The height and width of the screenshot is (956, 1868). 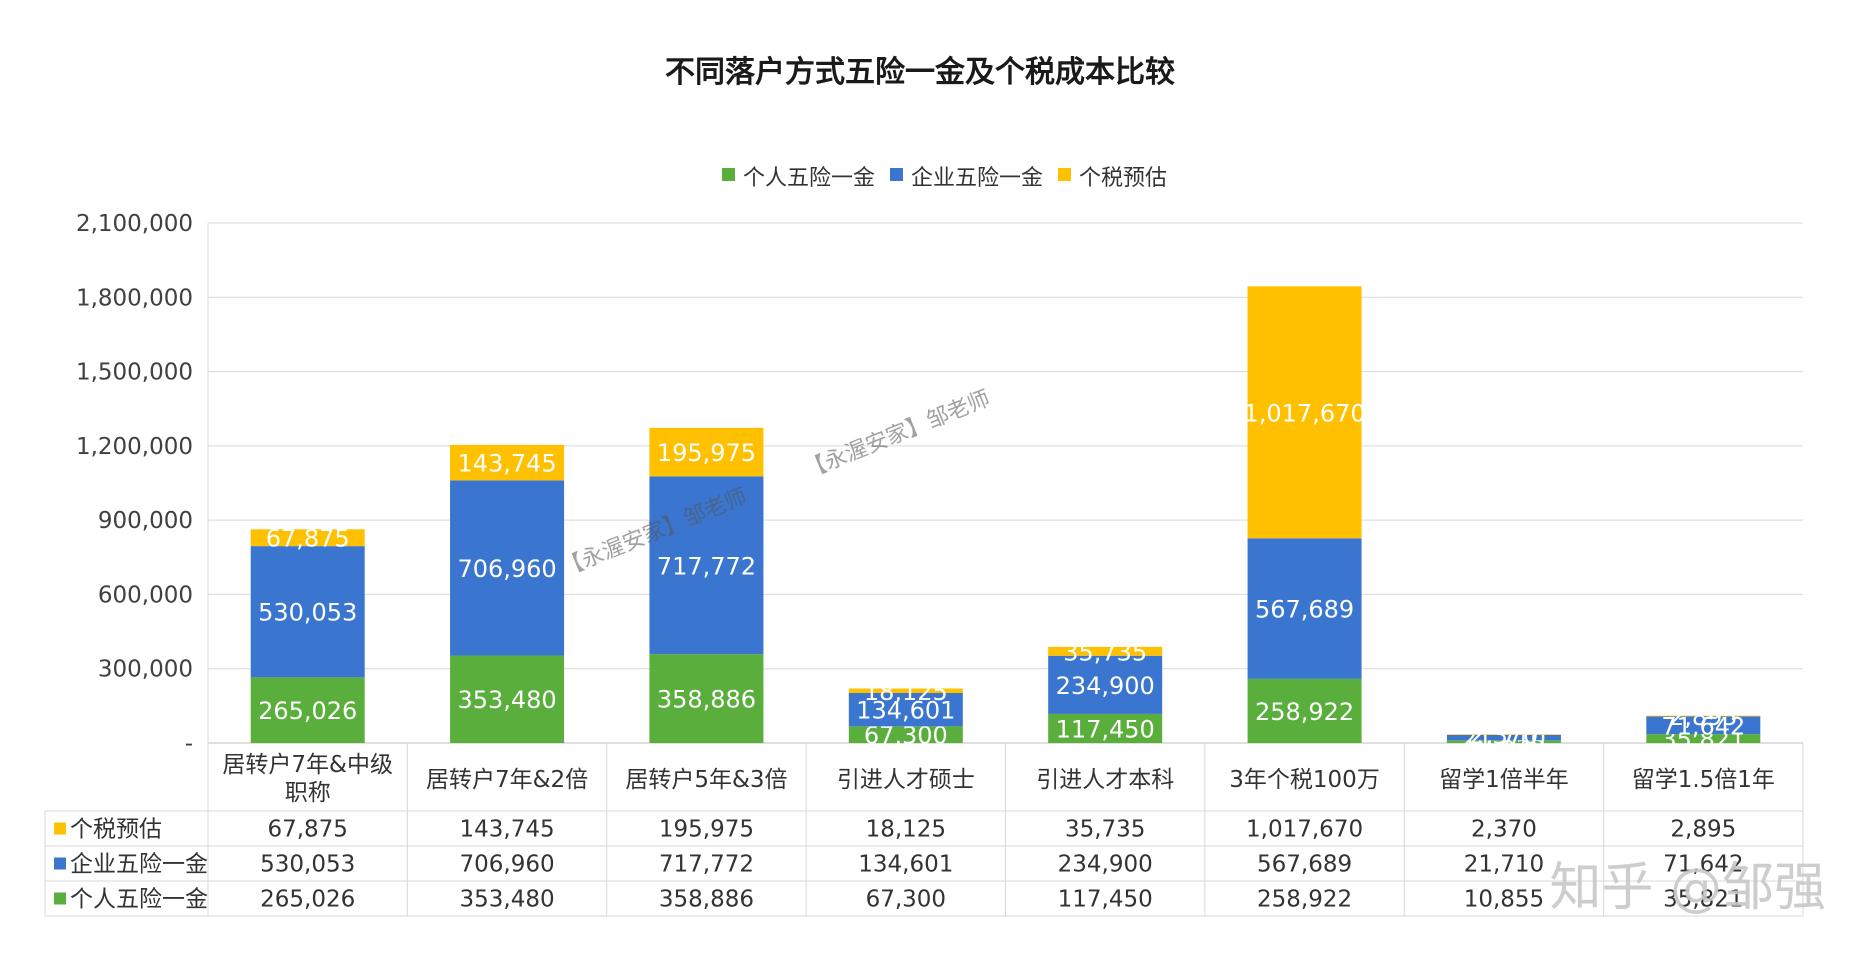 I want to click on watermark-text: 【永渥安家】邹老师, so click(x=897, y=434).